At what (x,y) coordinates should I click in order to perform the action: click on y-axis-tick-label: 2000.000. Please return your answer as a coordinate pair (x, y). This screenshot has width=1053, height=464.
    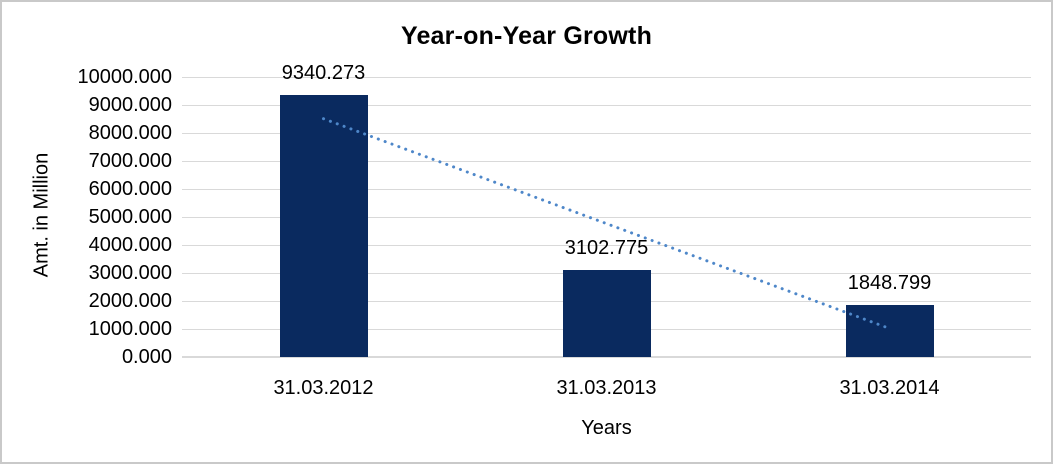
    Looking at the image, I should click on (130, 301).